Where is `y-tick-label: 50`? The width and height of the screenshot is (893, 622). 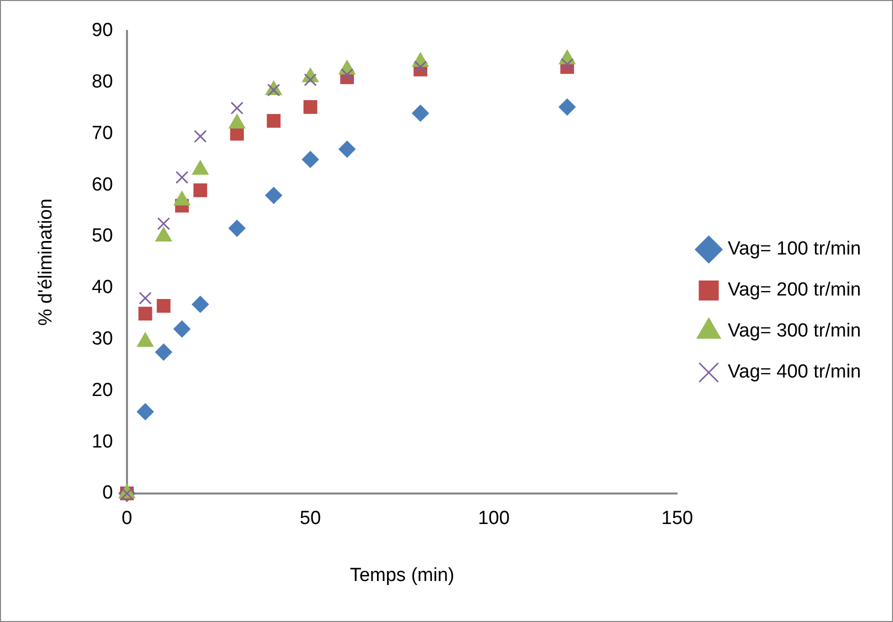 y-tick-label: 50 is located at coordinates (102, 236).